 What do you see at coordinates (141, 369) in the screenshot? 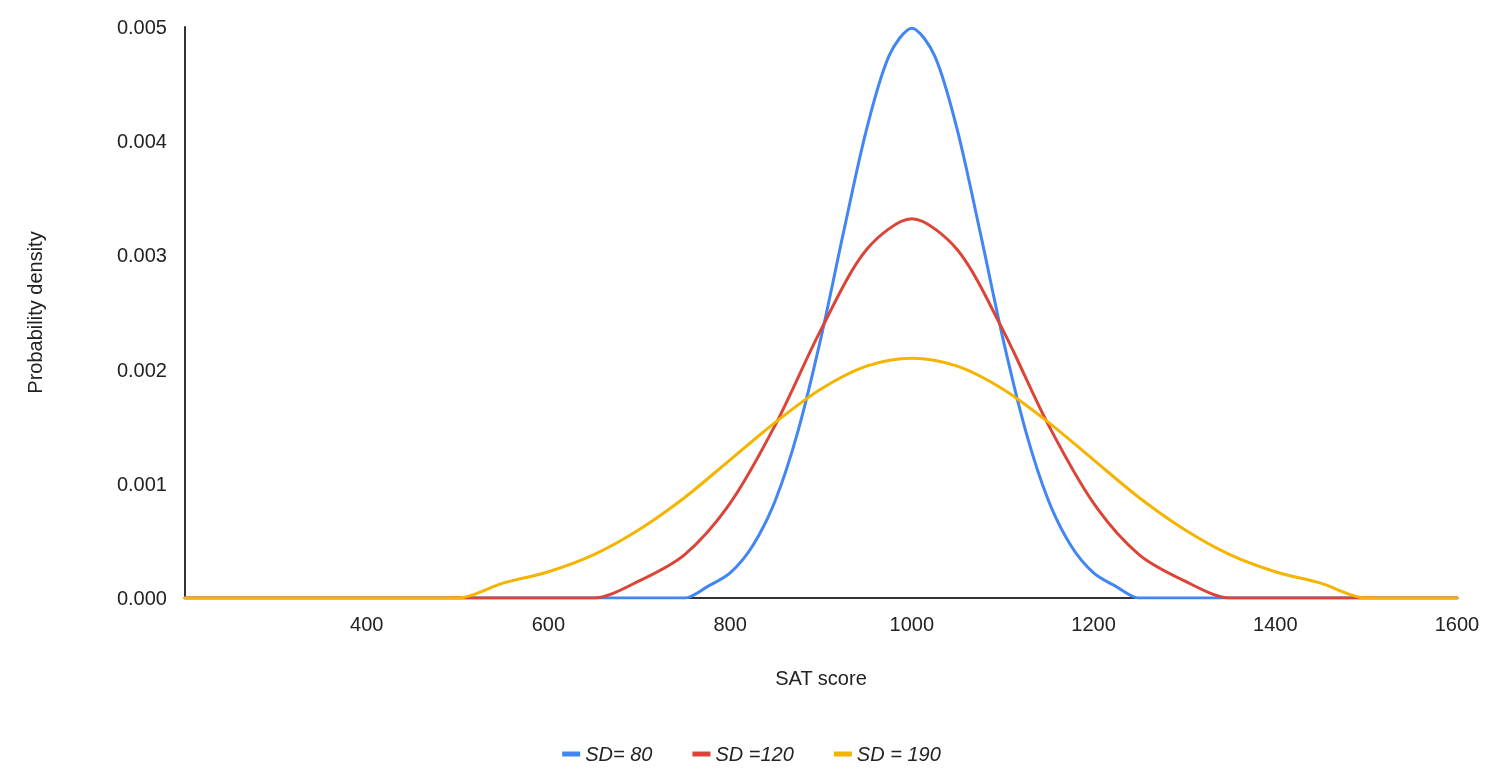
I see `y-tick-label: 0.002` at bounding box center [141, 369].